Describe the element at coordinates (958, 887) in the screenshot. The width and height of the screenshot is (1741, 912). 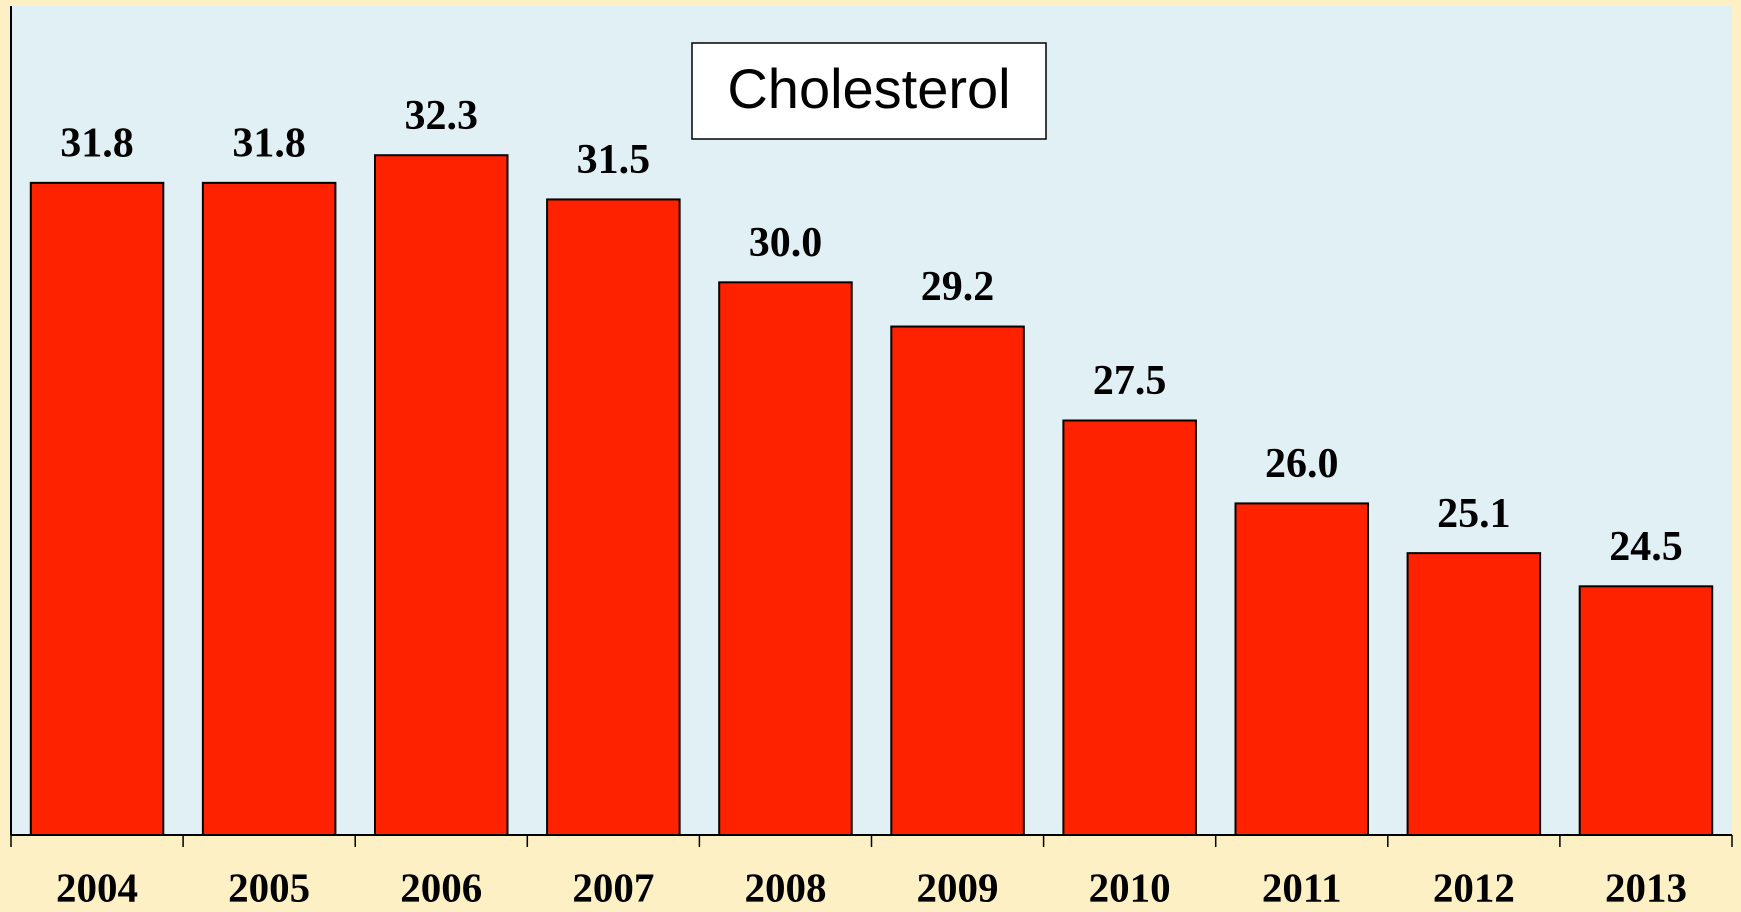
I see `x-tick-label: 2009` at that location.